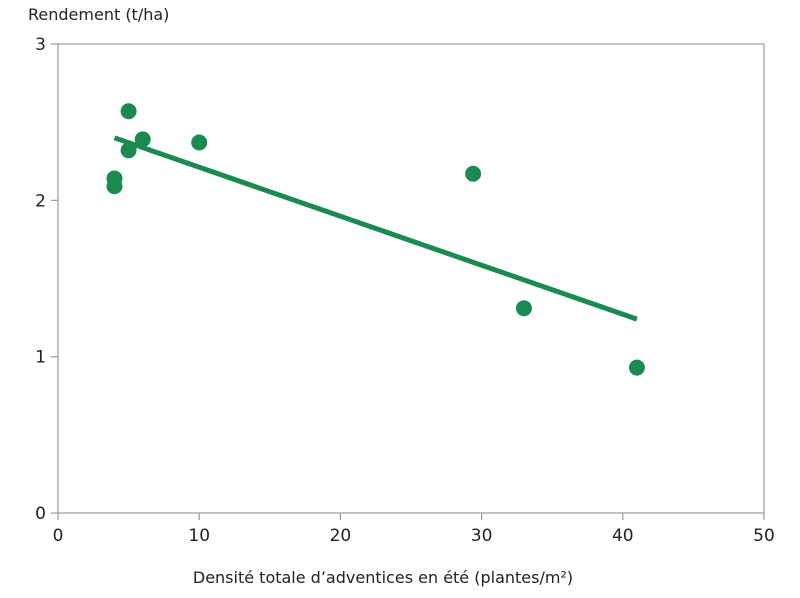  What do you see at coordinates (341, 536) in the screenshot?
I see `x-tick-label: 20` at bounding box center [341, 536].